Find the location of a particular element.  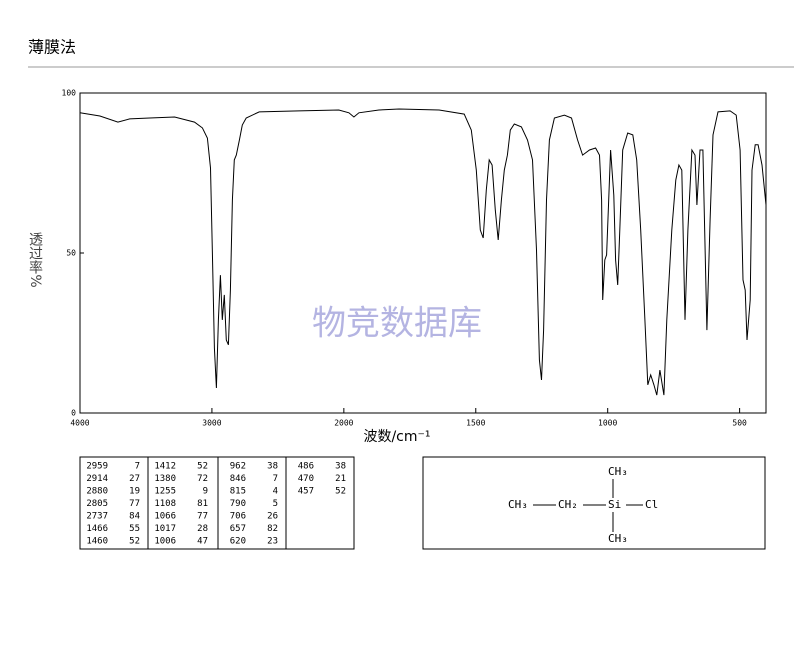

peak-transmittance: 4 is located at coordinates (275, 492).